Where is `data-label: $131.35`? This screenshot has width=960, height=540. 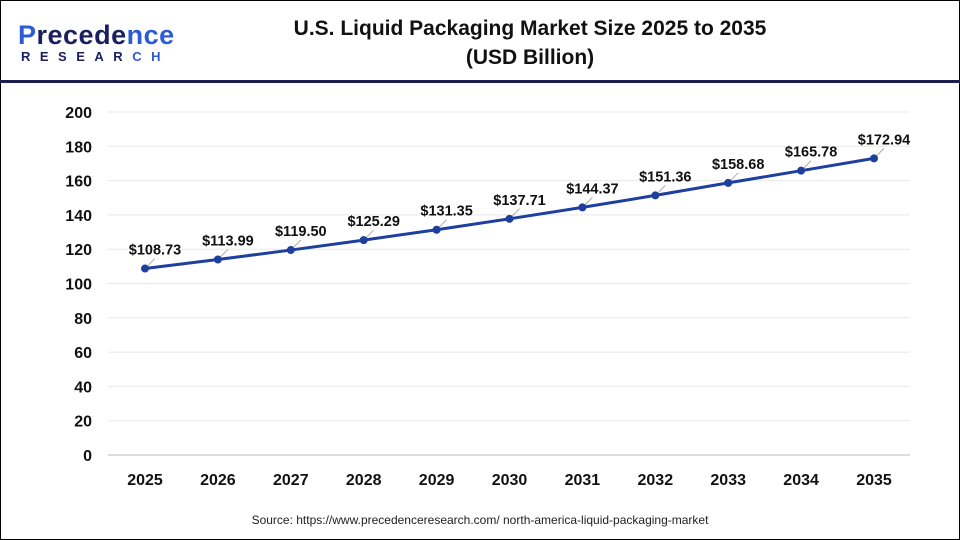 data-label: $131.35 is located at coordinates (446, 212).